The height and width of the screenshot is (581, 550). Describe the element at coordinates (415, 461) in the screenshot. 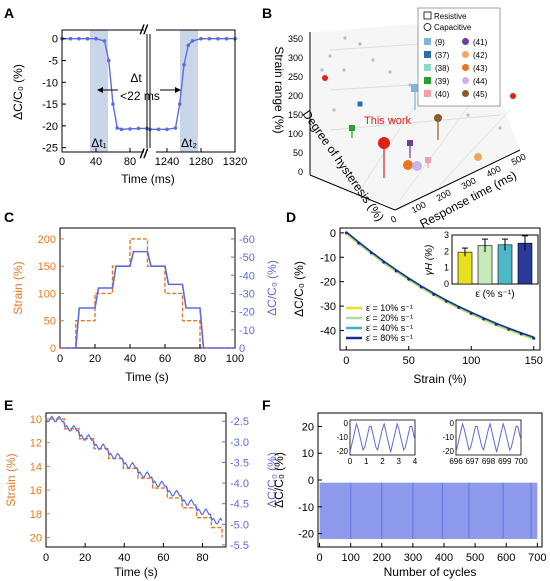

I see `panel-f-inset-xtick: 4` at that location.